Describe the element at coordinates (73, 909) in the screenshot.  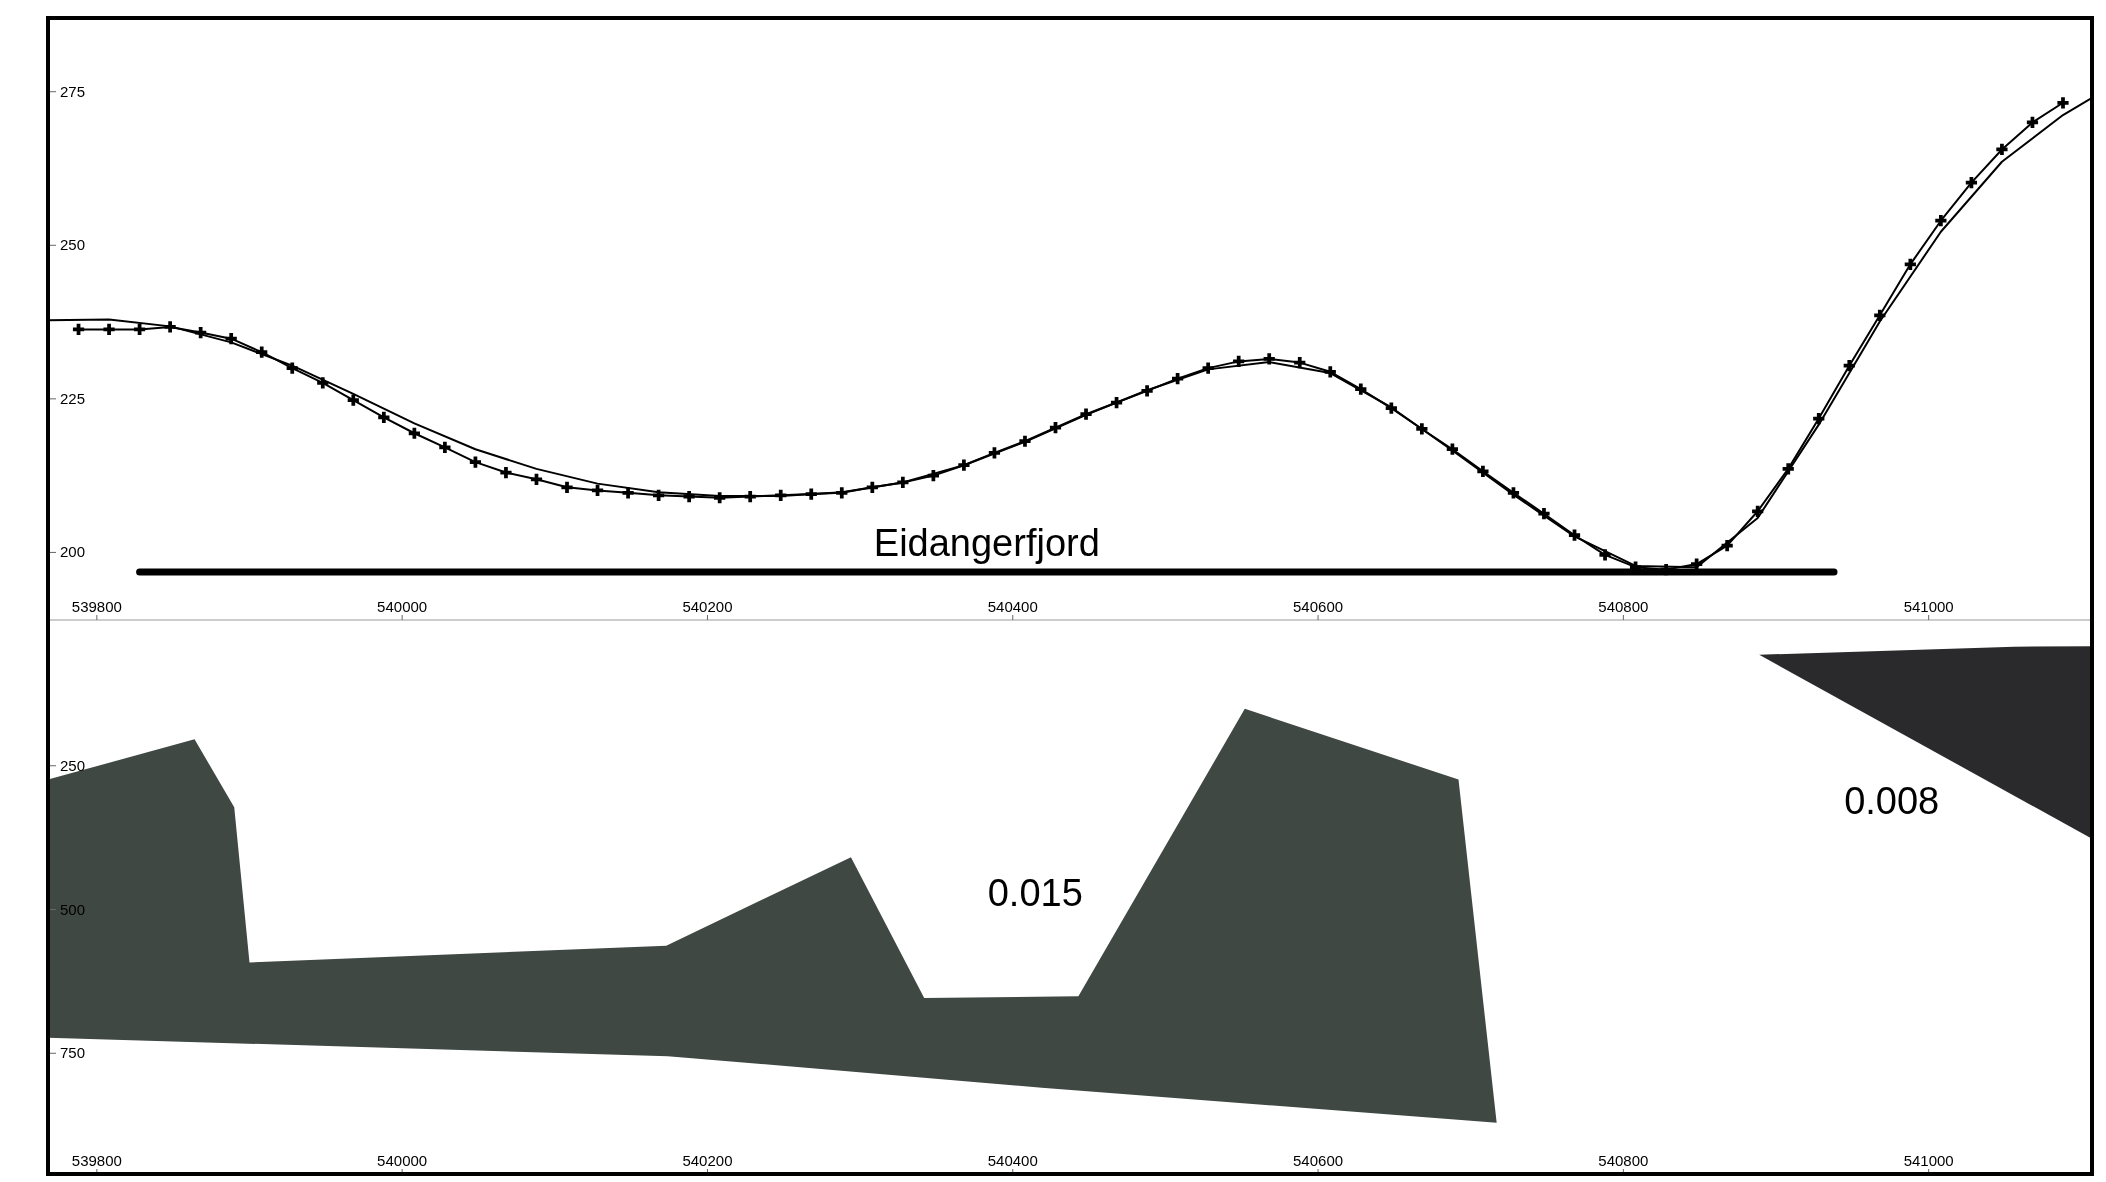
I see `y-tick-label: 500` at that location.